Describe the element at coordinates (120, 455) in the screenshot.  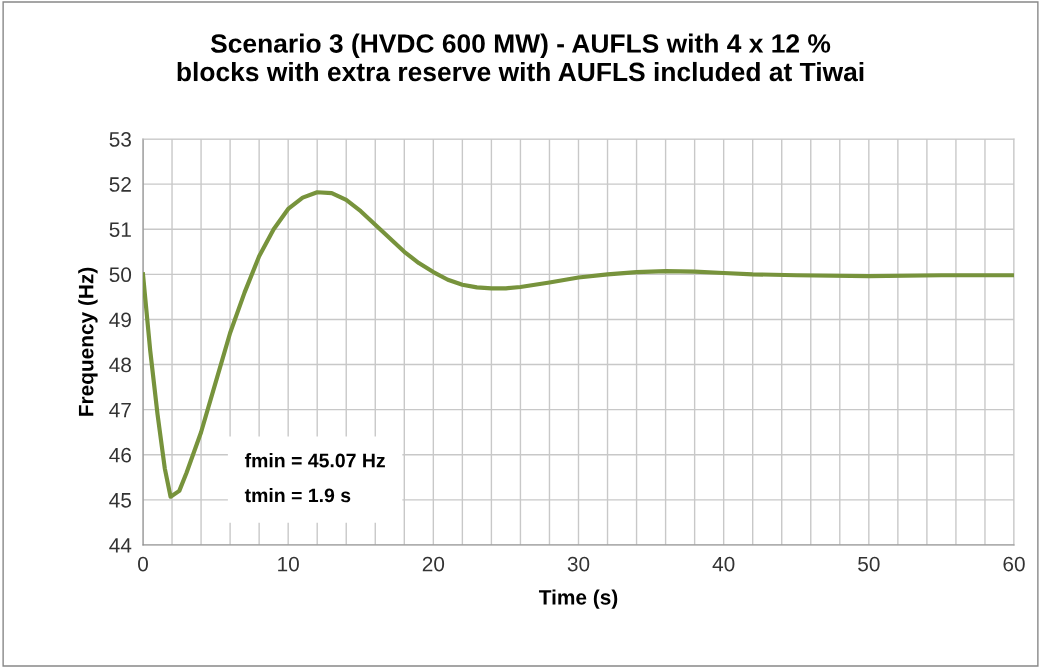
I see `y-tick-label: 46` at that location.